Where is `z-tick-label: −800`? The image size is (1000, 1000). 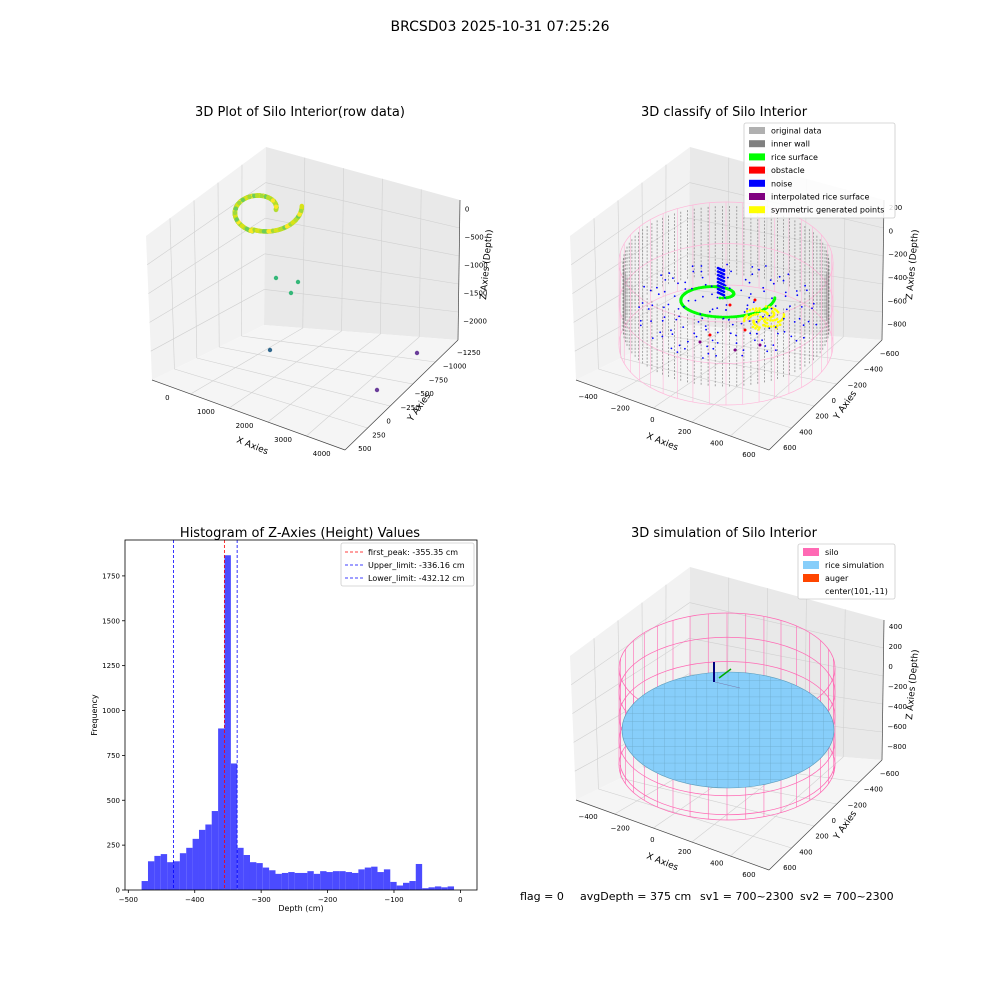 z-tick-label: −800 is located at coordinates (896, 747).